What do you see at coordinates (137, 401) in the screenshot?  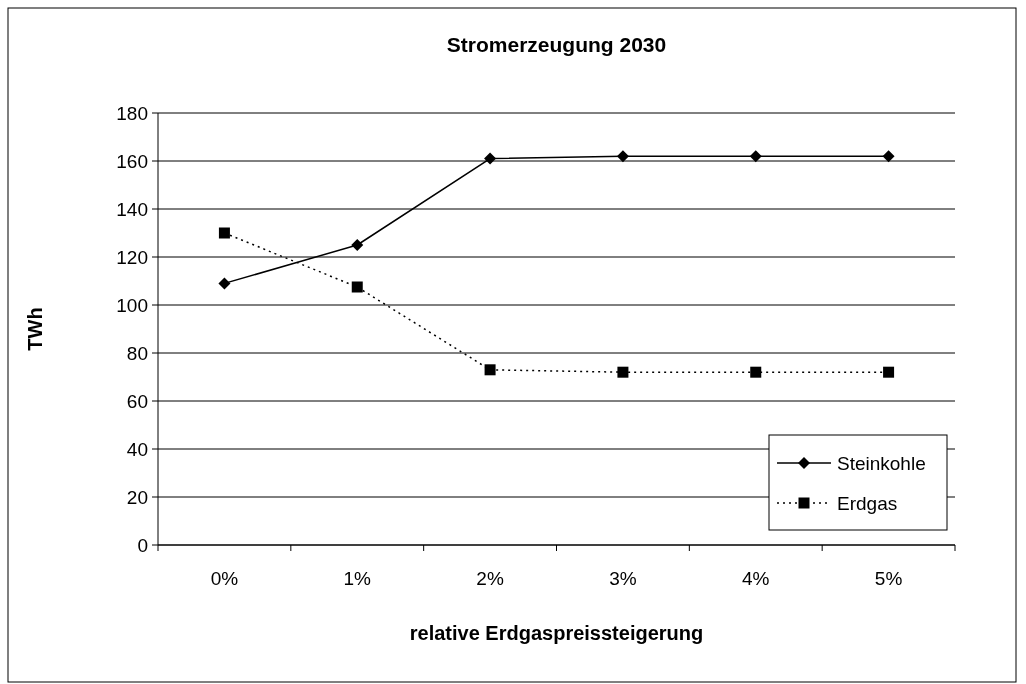 I see `y-tick-label: 60` at bounding box center [137, 401].